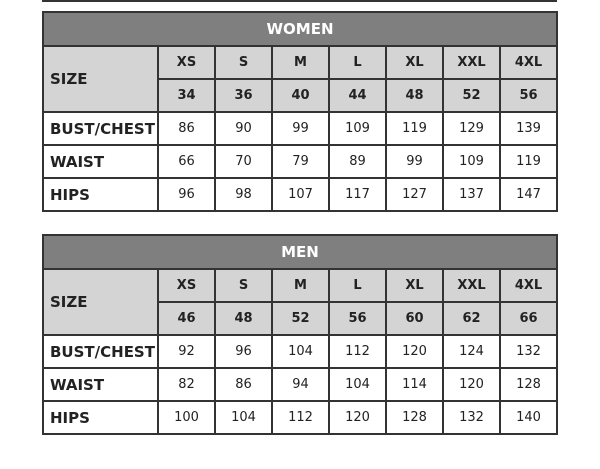 The image size is (600, 469). I want to click on previous-table-edge, so click(299, 1).